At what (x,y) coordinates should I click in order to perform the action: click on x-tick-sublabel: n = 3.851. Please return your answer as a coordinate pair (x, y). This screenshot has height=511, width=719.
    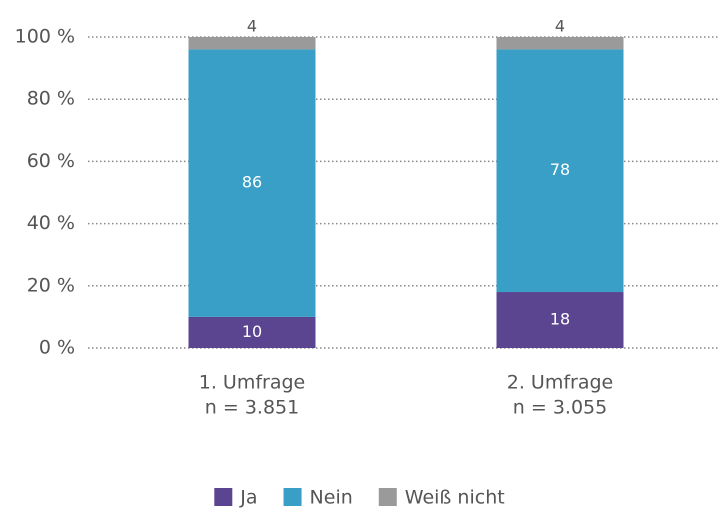
    Looking at the image, I should click on (252, 408).